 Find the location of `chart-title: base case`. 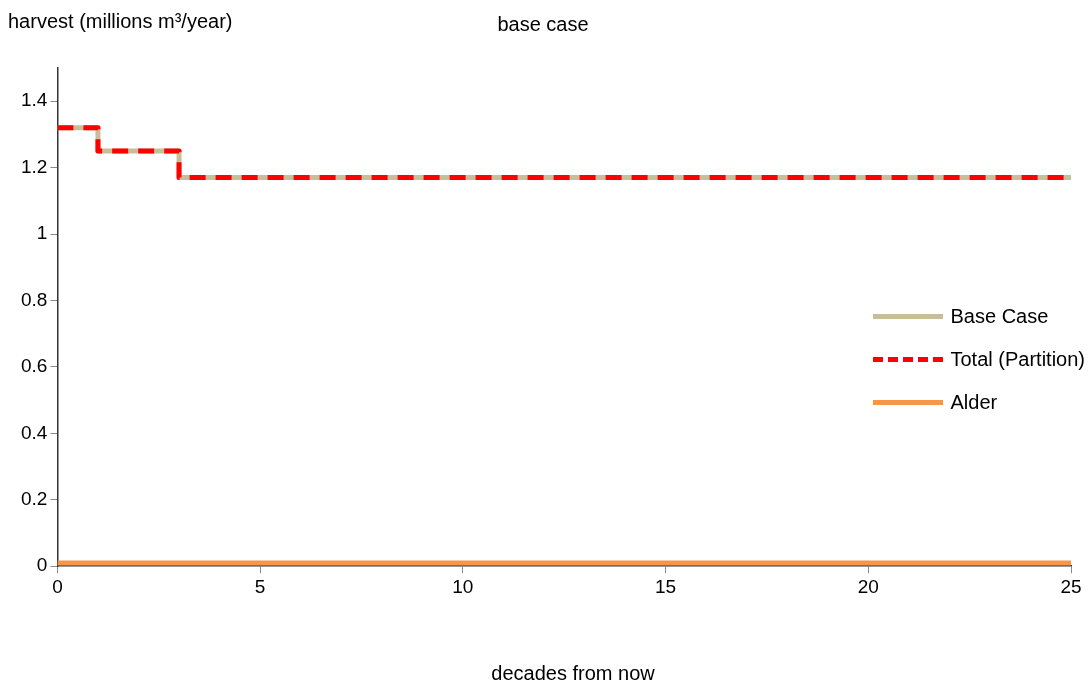

chart-title: base case is located at coordinates (543, 24).